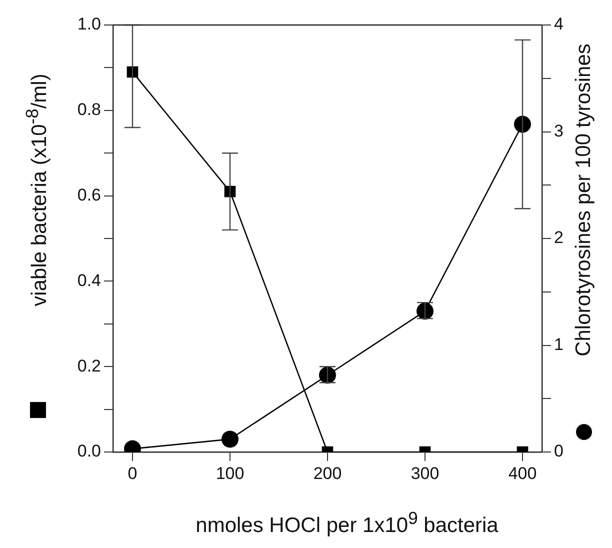  What do you see at coordinates (584, 200) in the screenshot?
I see `y2-axis-title: Chlorotyrosines per 100 tyrosines` at bounding box center [584, 200].